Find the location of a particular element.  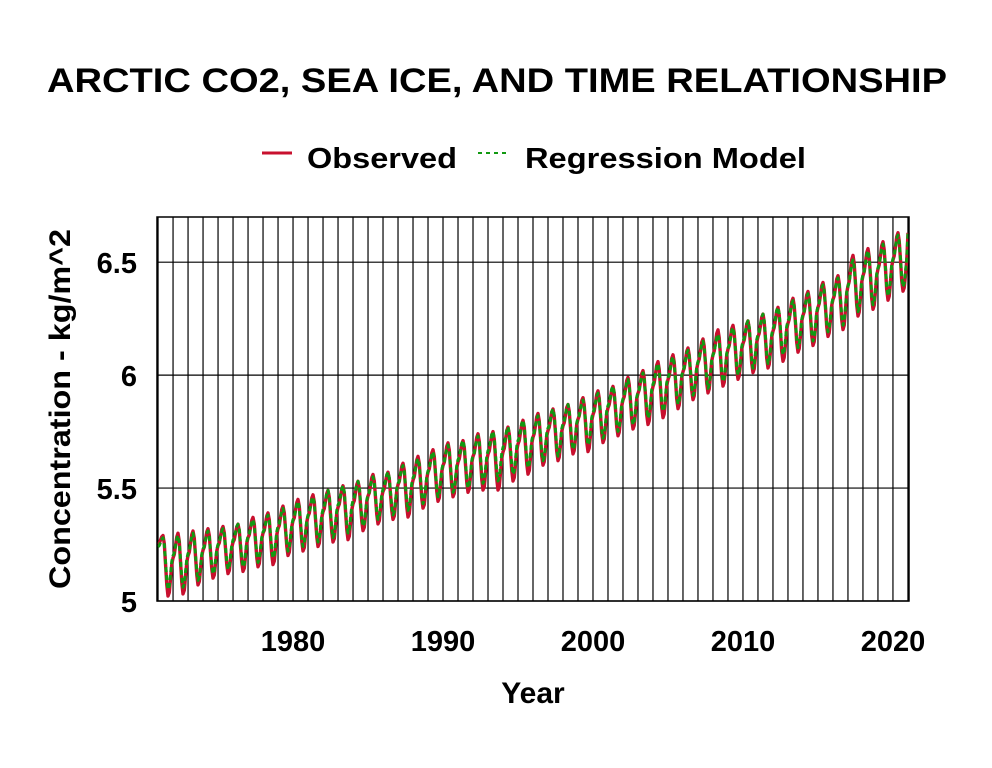

y-tick-label: 5.5 is located at coordinates (117, 490).